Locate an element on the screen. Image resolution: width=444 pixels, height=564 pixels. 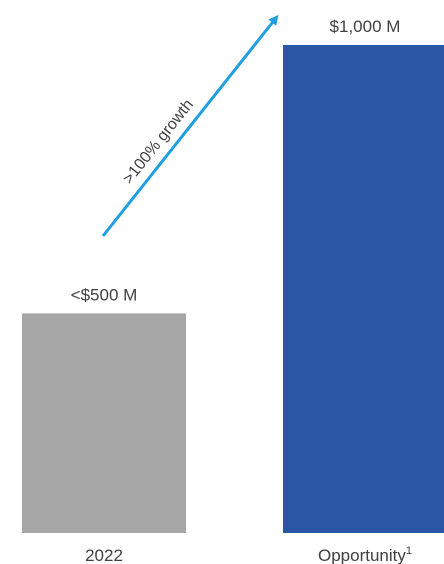
category-name: 2022 is located at coordinates (104, 555).